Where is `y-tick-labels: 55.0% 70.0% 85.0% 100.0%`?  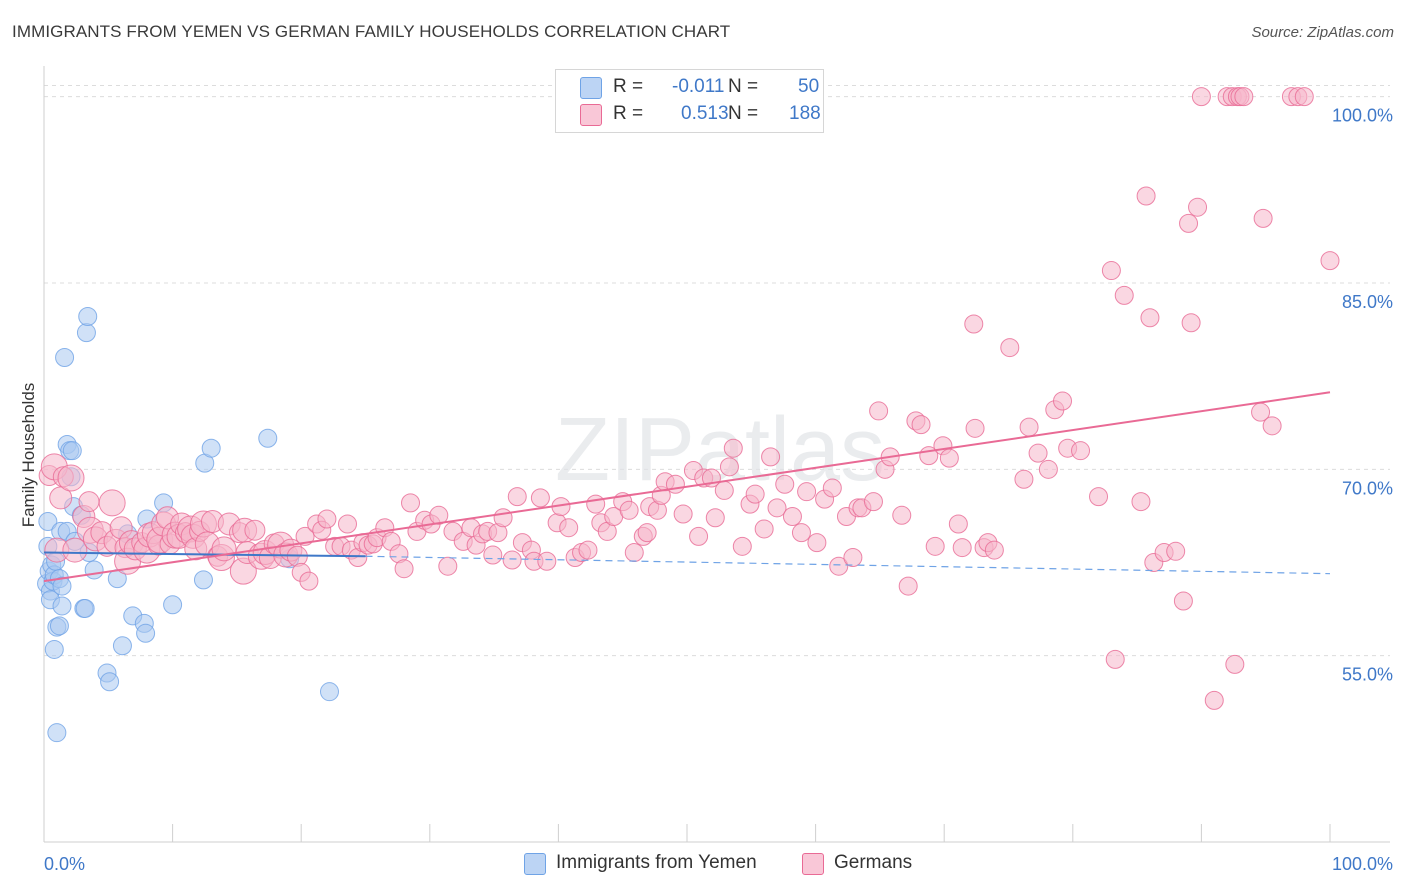
y-tick-labels: 55.0% 70.0% 85.0% 100.0% is located at coordinates (1362, 395).